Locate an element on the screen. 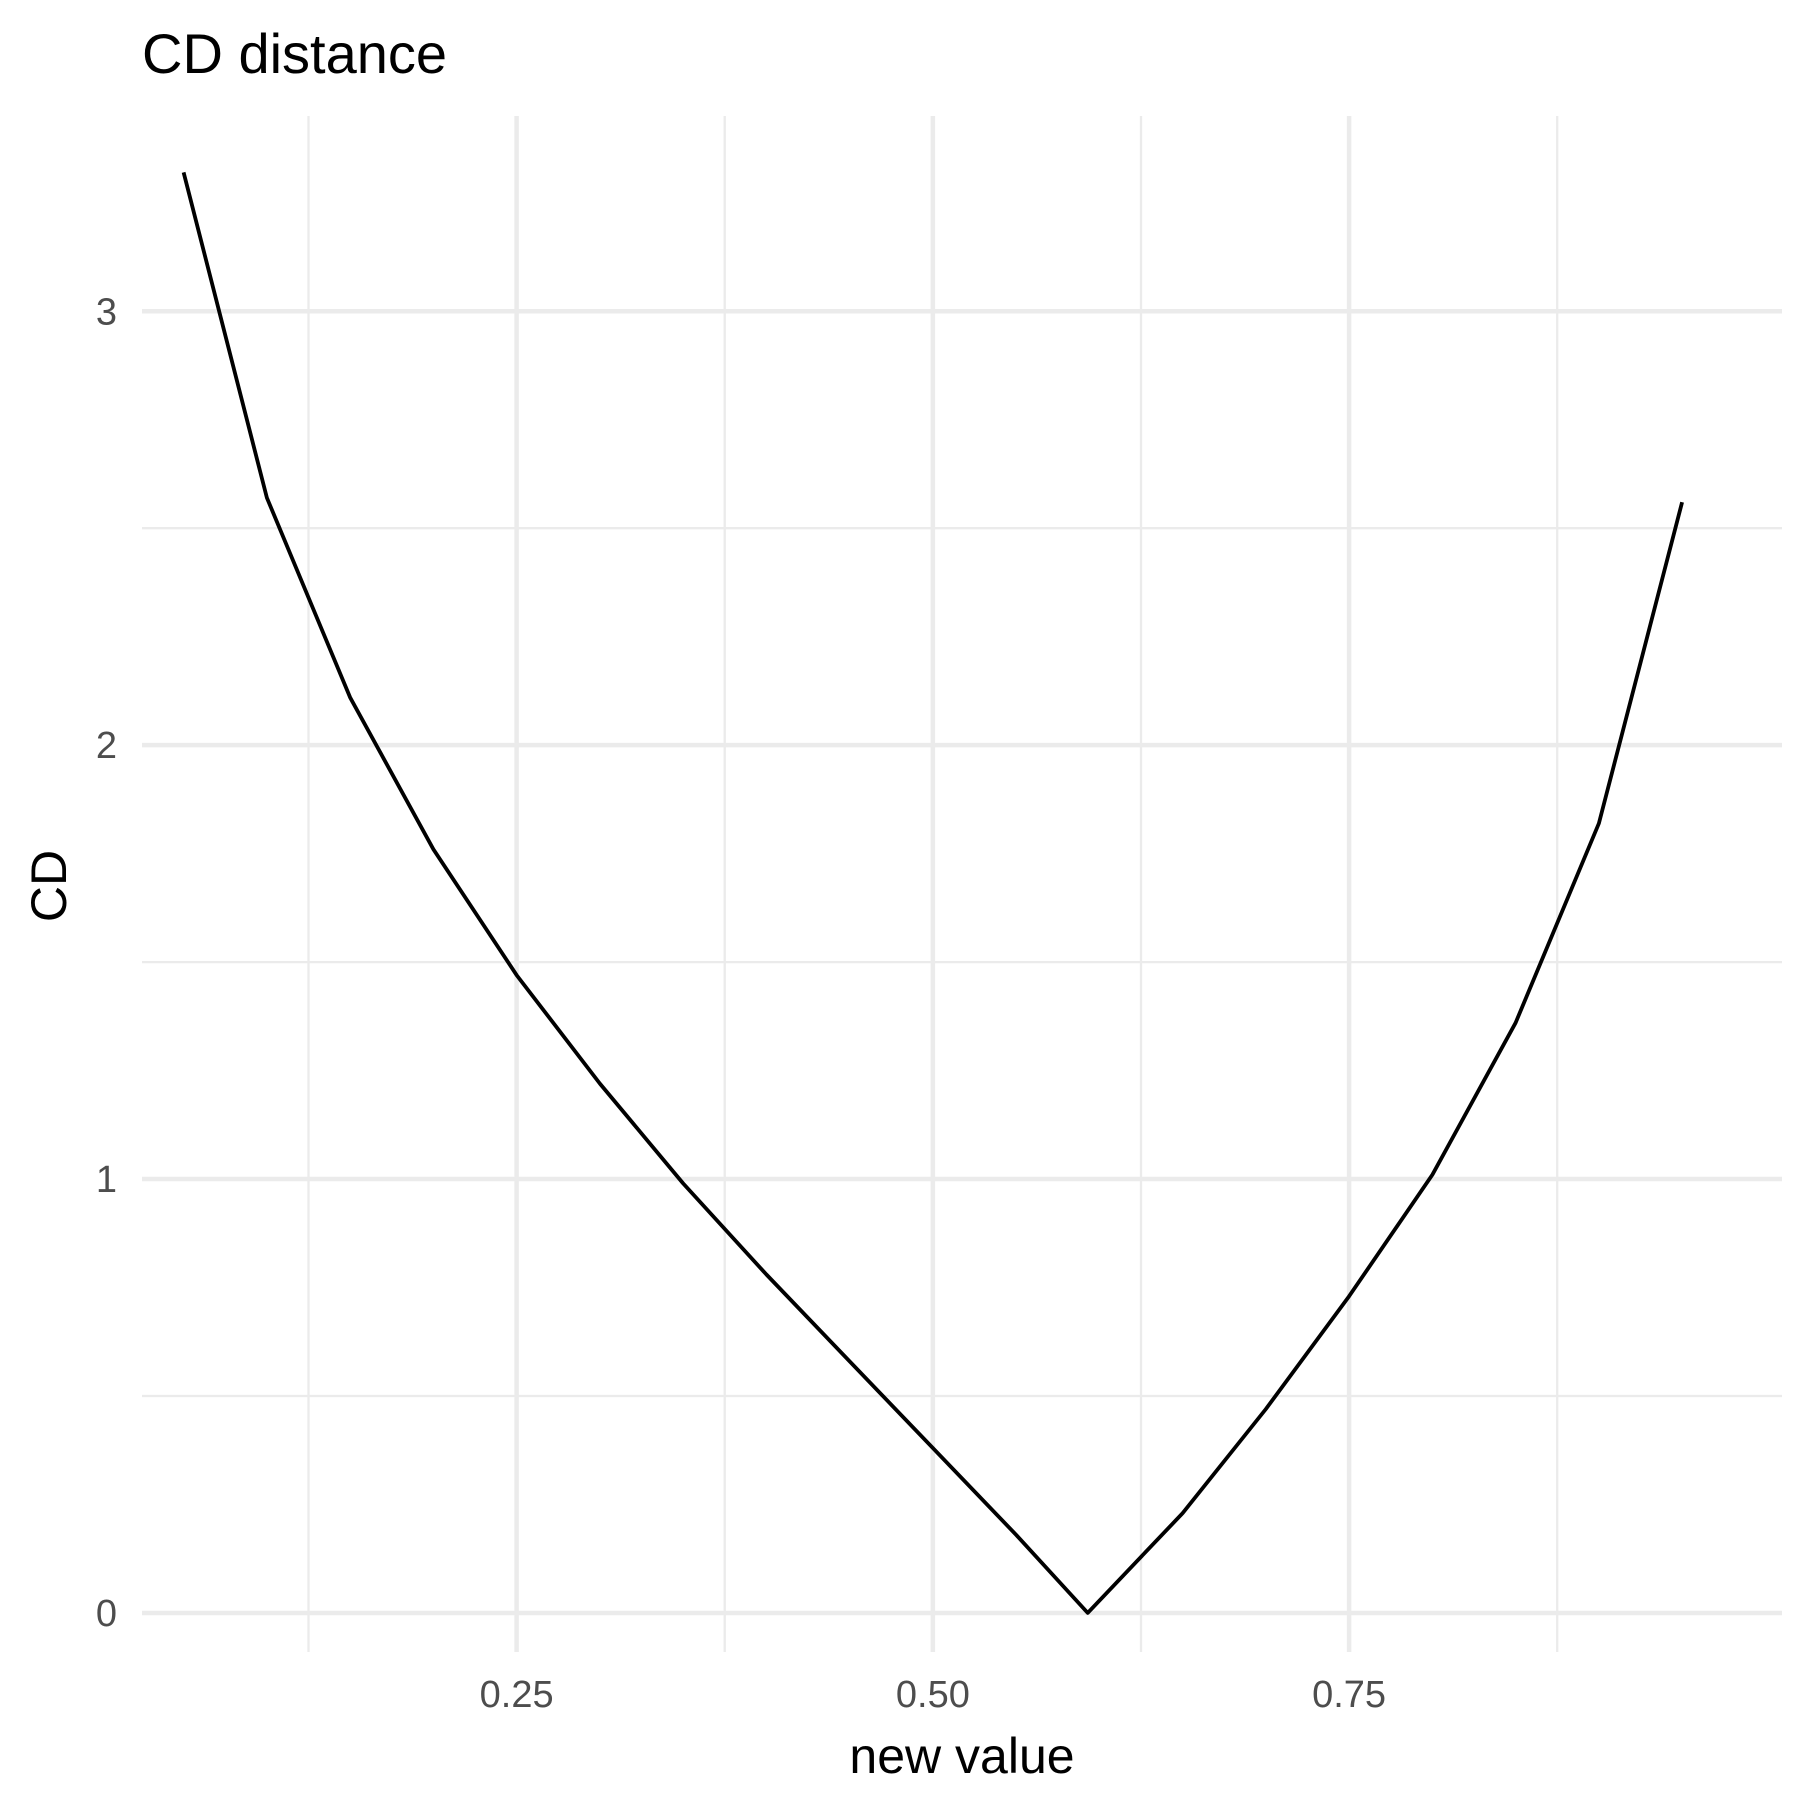 The width and height of the screenshot is (1800, 1800). x-tick-label-2: 0.75 is located at coordinates (1349, 1695).